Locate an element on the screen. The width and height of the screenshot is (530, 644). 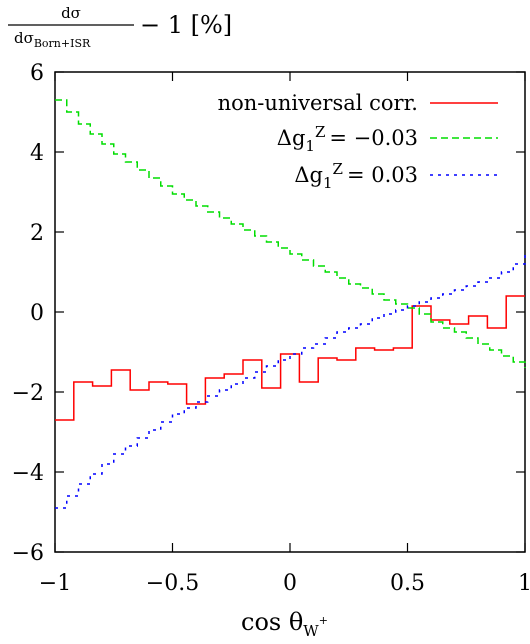
legend-label-non-universal: non-universal corr. is located at coordinates (318, 103).